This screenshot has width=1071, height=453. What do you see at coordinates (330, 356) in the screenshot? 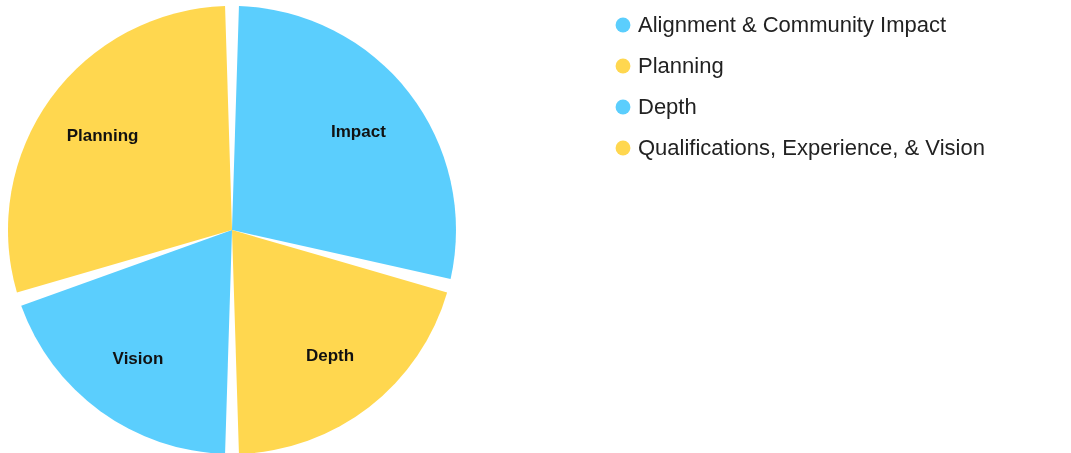
I see `data-label: Depth` at bounding box center [330, 356].